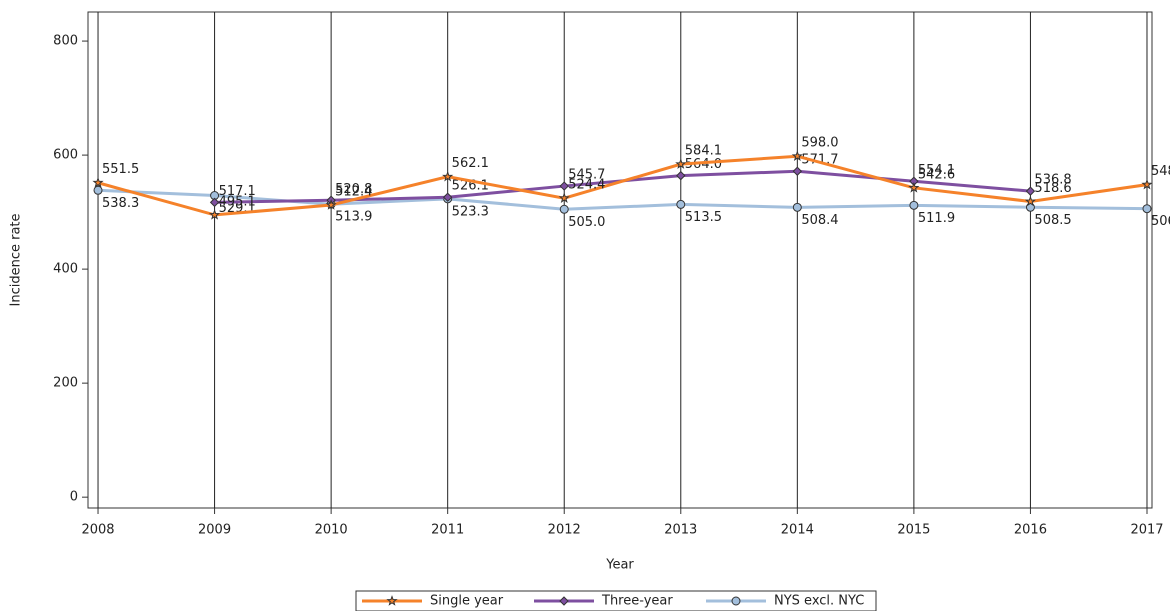  I want to click on legend: Single year Three-year NYS excl. NYC, so click(616, 600).